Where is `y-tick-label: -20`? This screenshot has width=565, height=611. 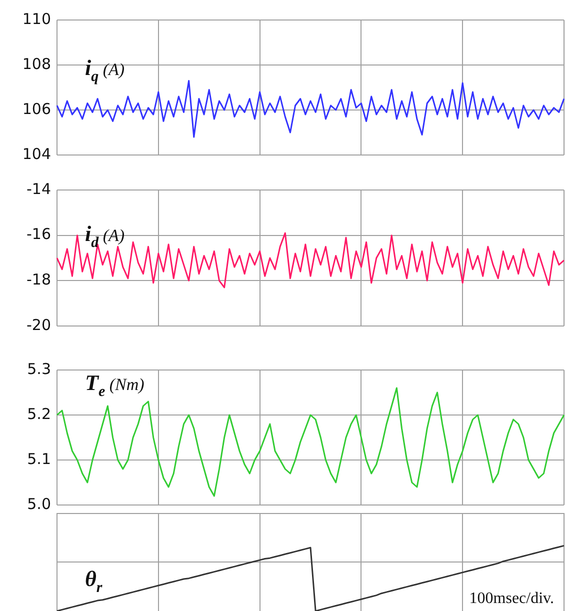 y-tick-label: -20 is located at coordinates (38, 325).